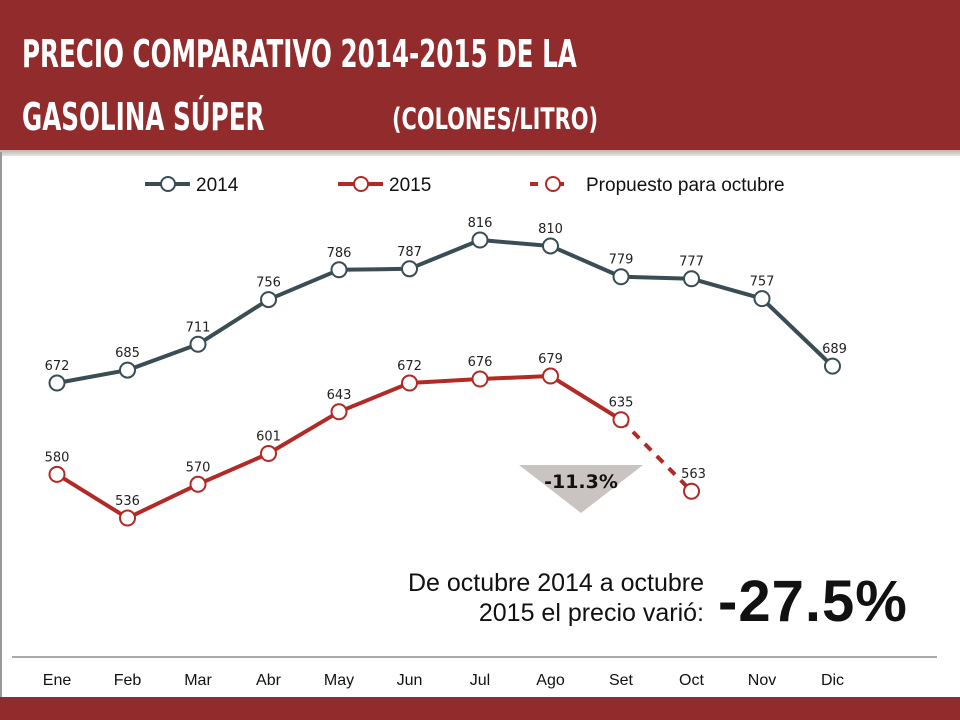  Describe the element at coordinates (691, 262) in the screenshot. I see `data-label: 777` at that location.